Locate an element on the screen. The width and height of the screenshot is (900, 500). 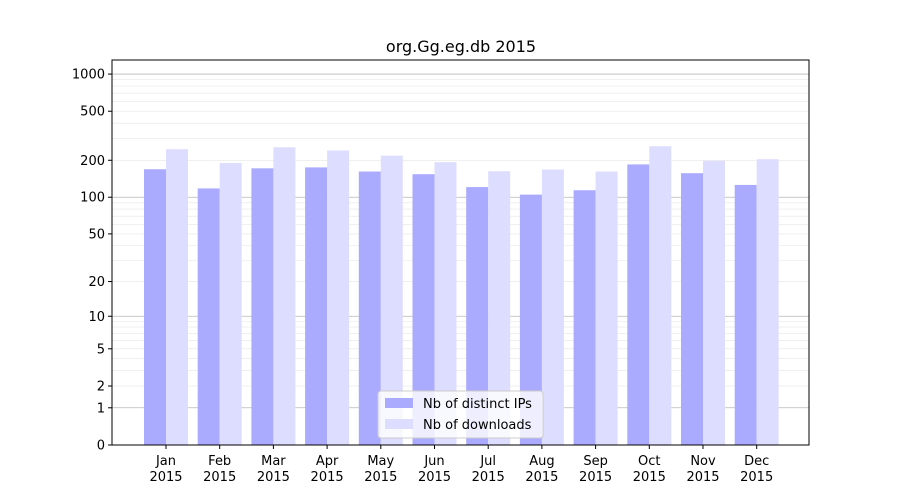
y-tick-label: 5 is located at coordinates (101, 349).